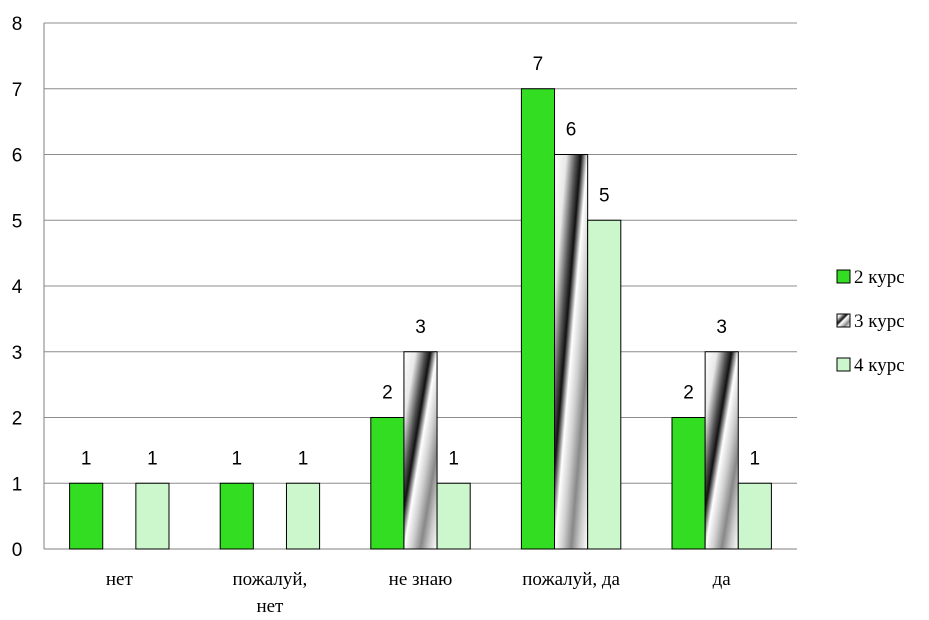  What do you see at coordinates (538, 64) in the screenshot?
I see `data-label: 7` at bounding box center [538, 64].